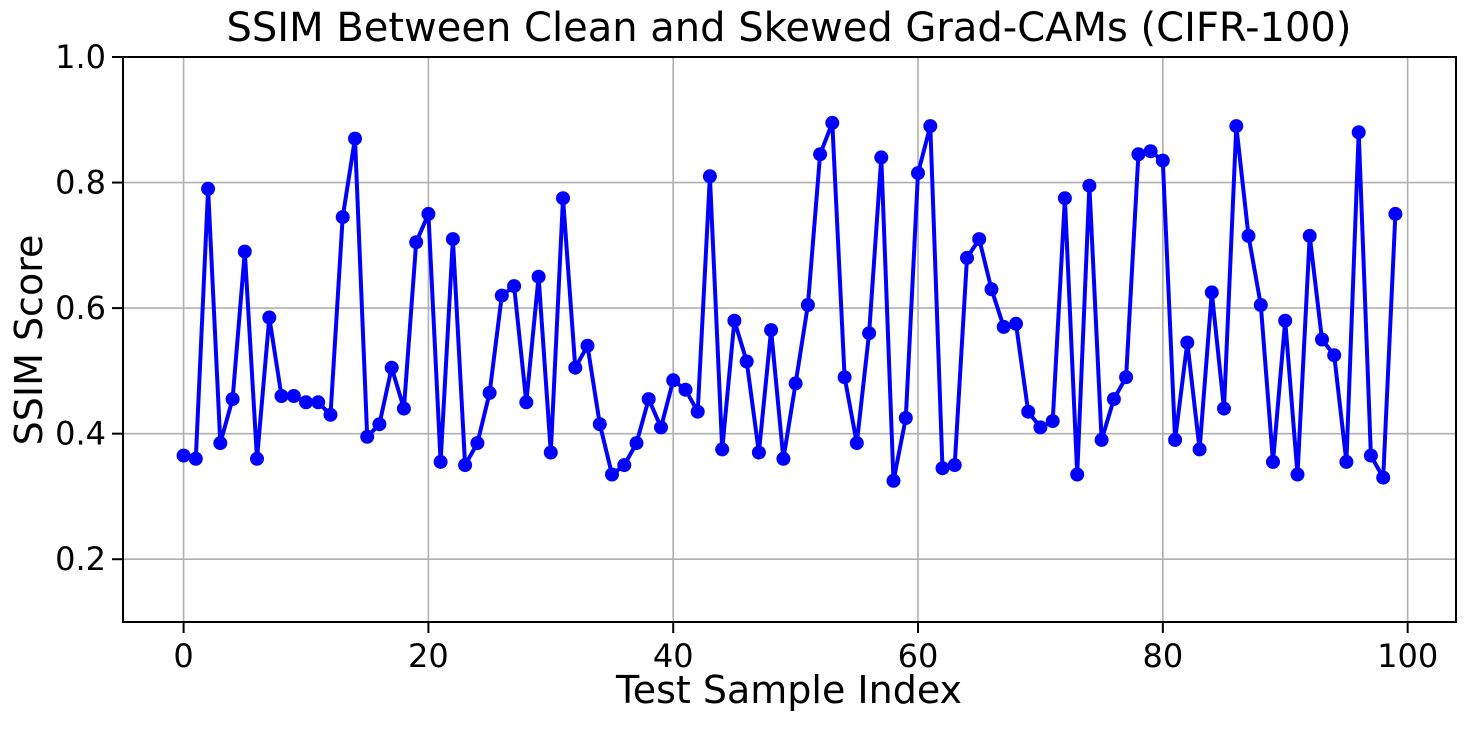  I want to click on x-tick-label: 0, so click(183, 656).